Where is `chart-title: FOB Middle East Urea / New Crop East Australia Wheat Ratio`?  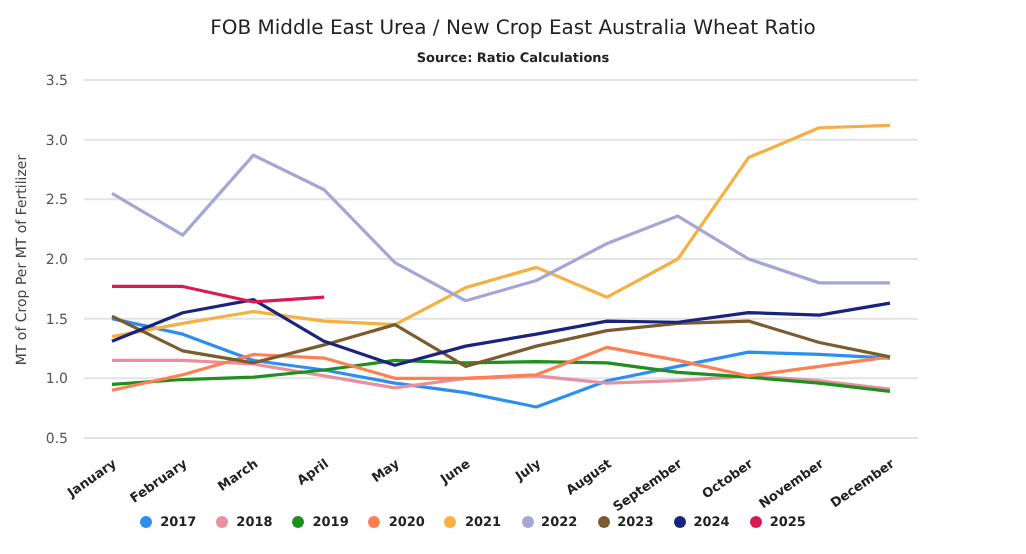 chart-title: FOB Middle East Urea / New Crop East Australia Wheat Ratio is located at coordinates (513, 29).